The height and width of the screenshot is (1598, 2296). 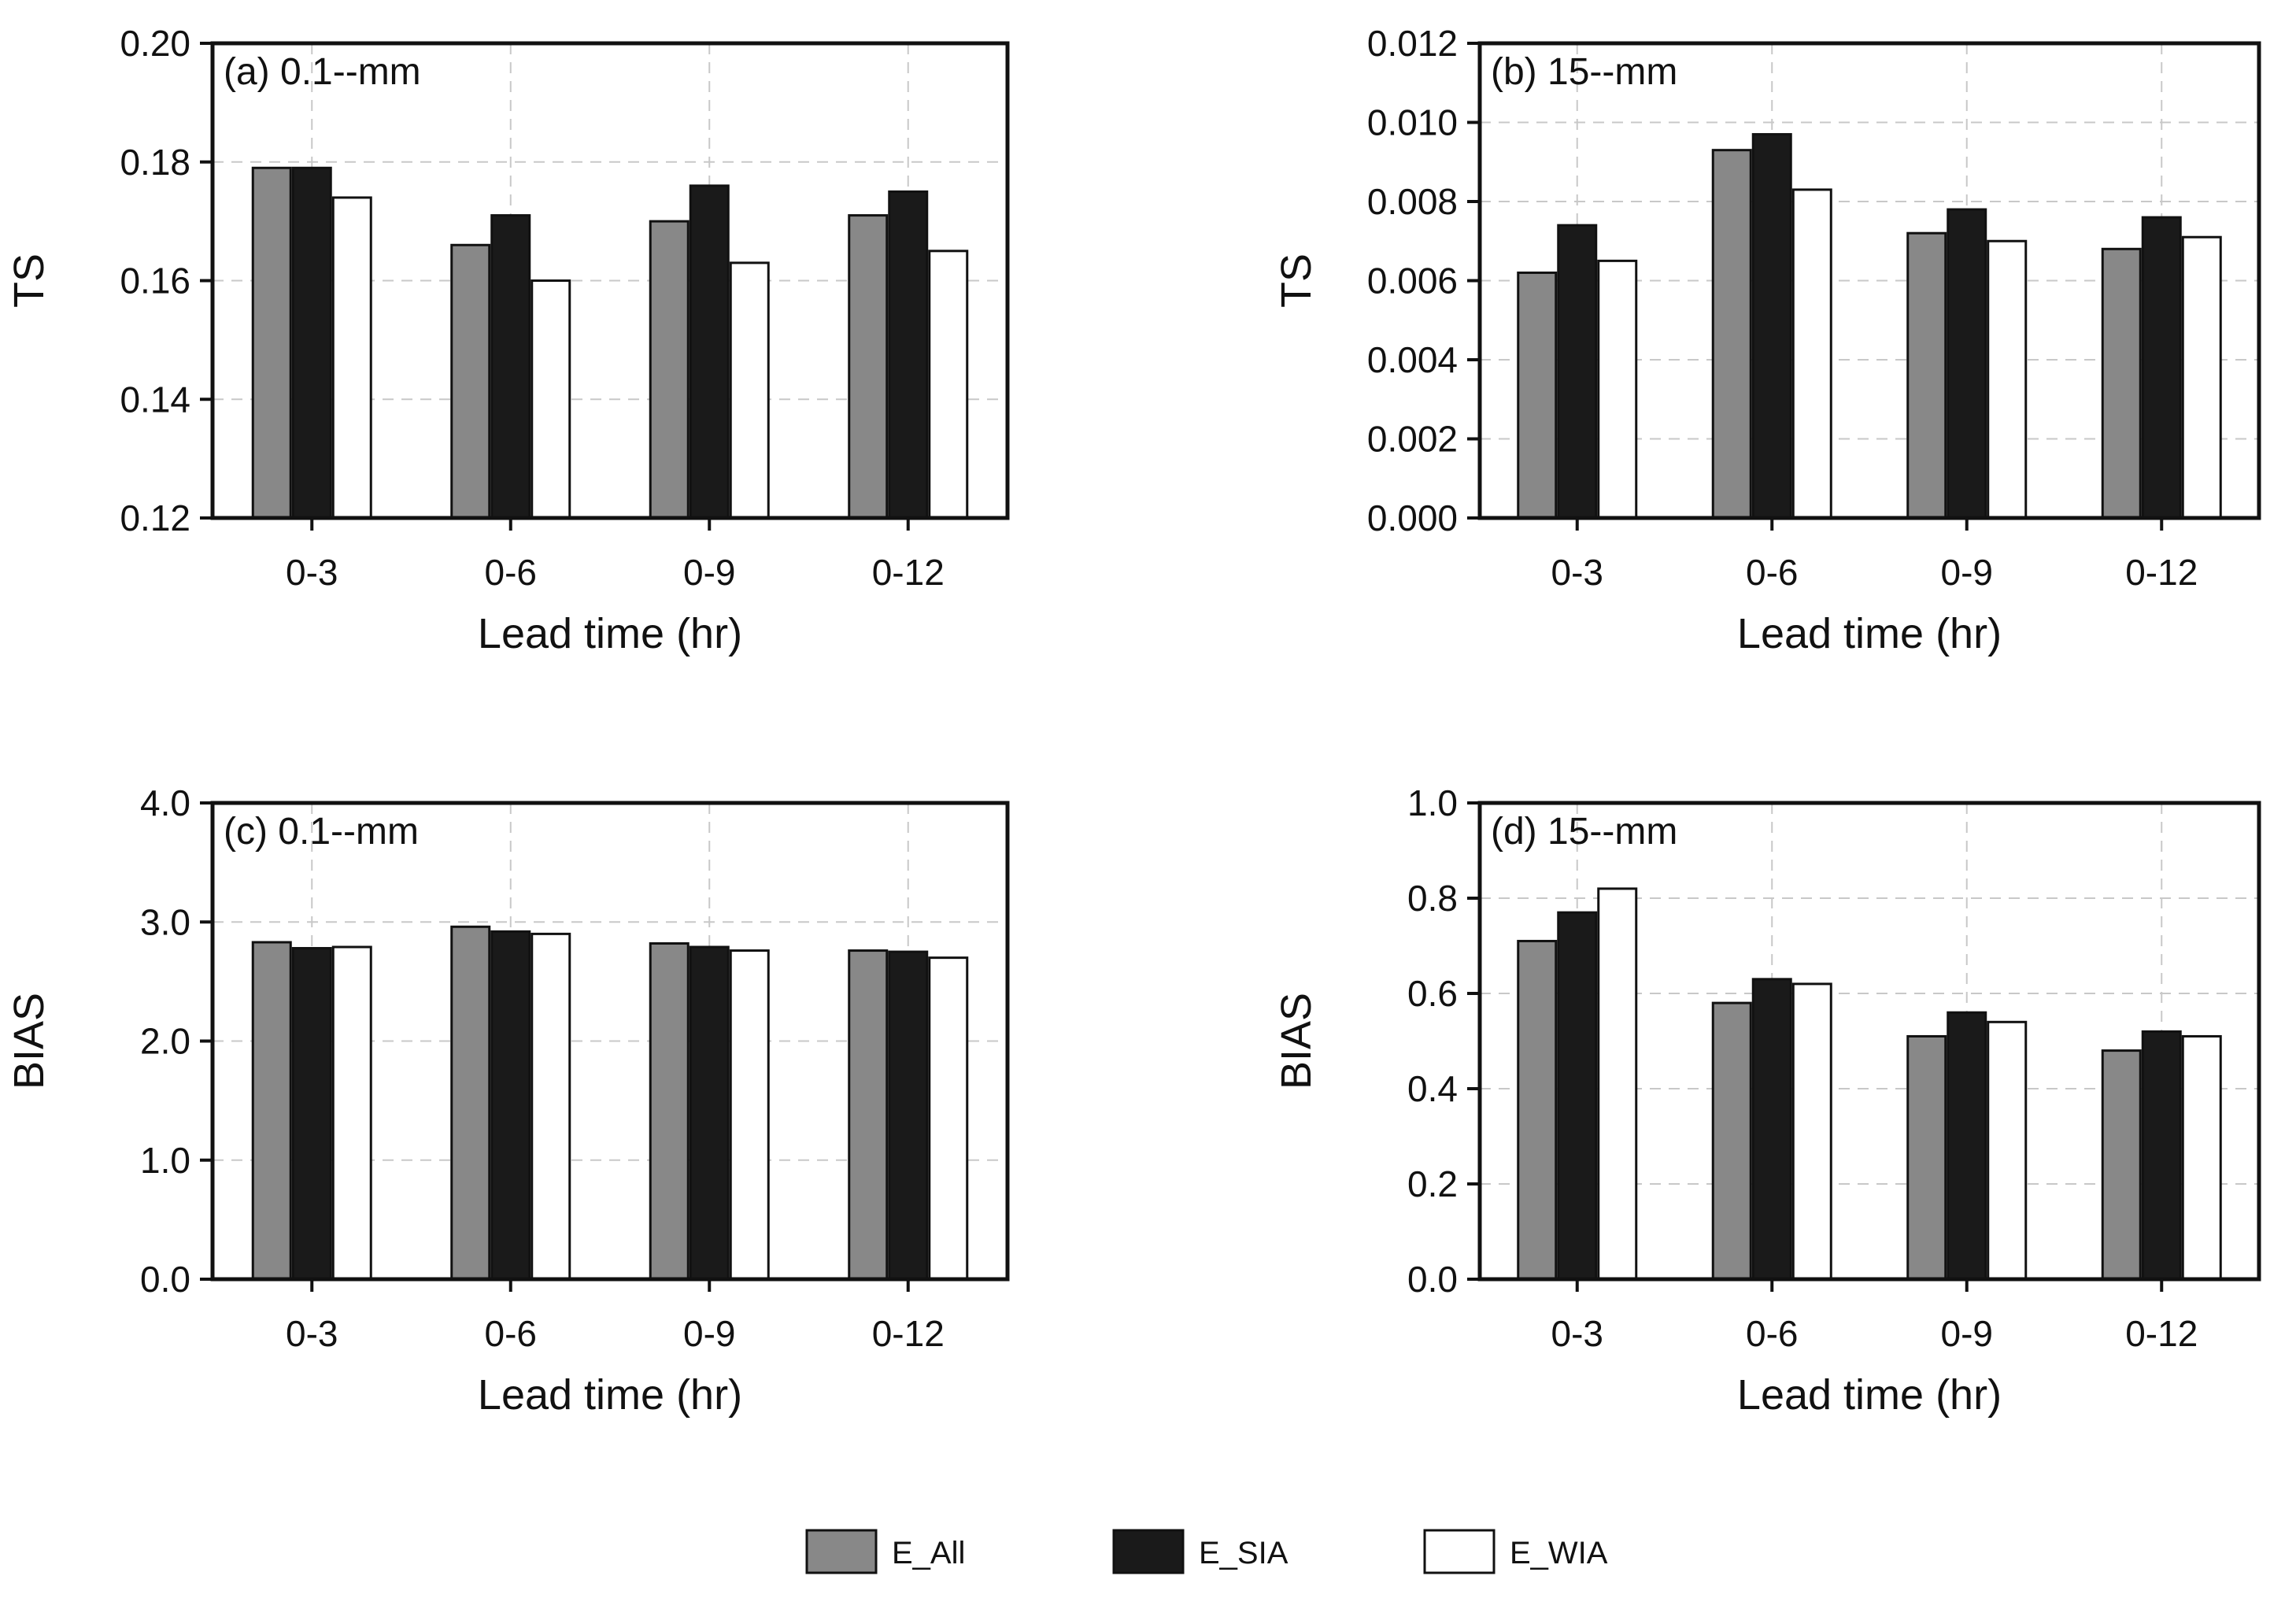 What do you see at coordinates (1432, 1088) in the screenshot?
I see `y-tick-label: 0.4` at bounding box center [1432, 1088].